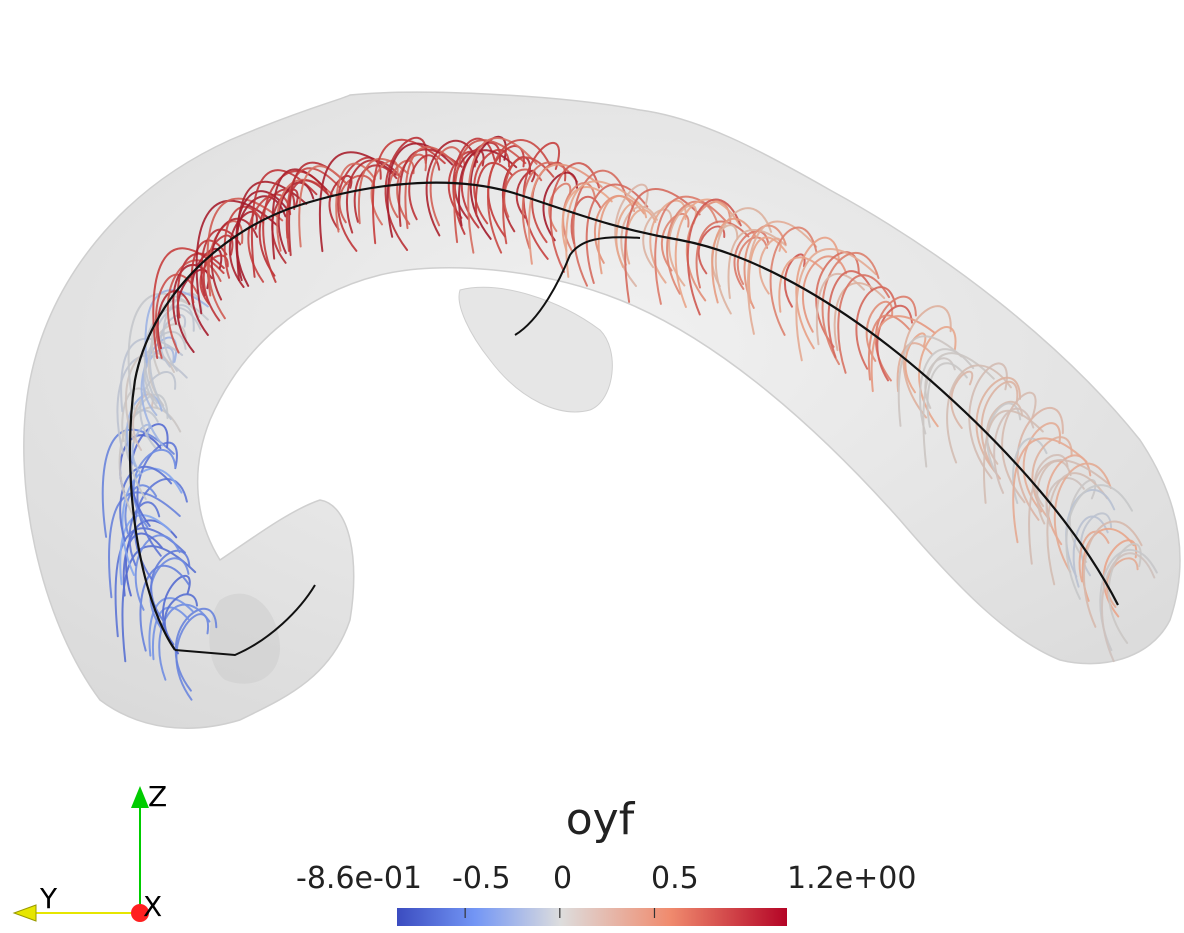 The width and height of the screenshot is (1184, 933). What do you see at coordinates (80, 854) in the screenshot?
I see `axes-orientation-widget` at bounding box center [80, 854].